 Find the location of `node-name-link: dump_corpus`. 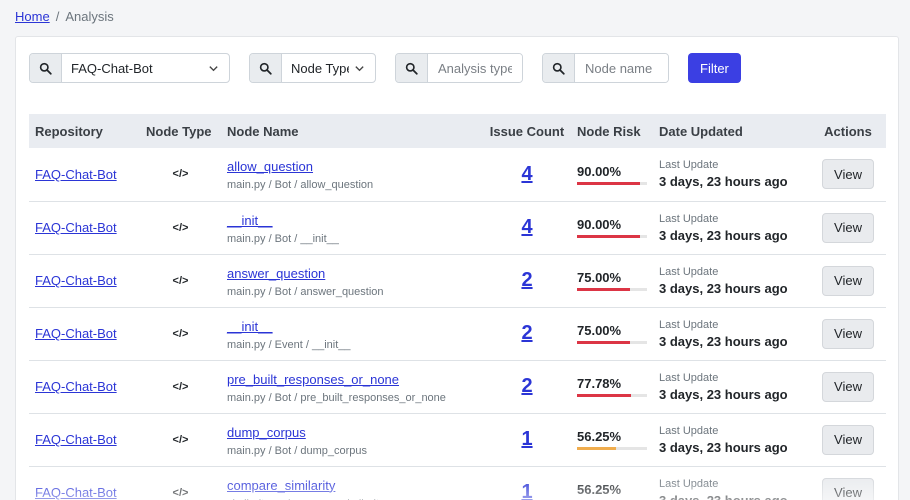

node-name-link: dump_corpus is located at coordinates (266, 432).